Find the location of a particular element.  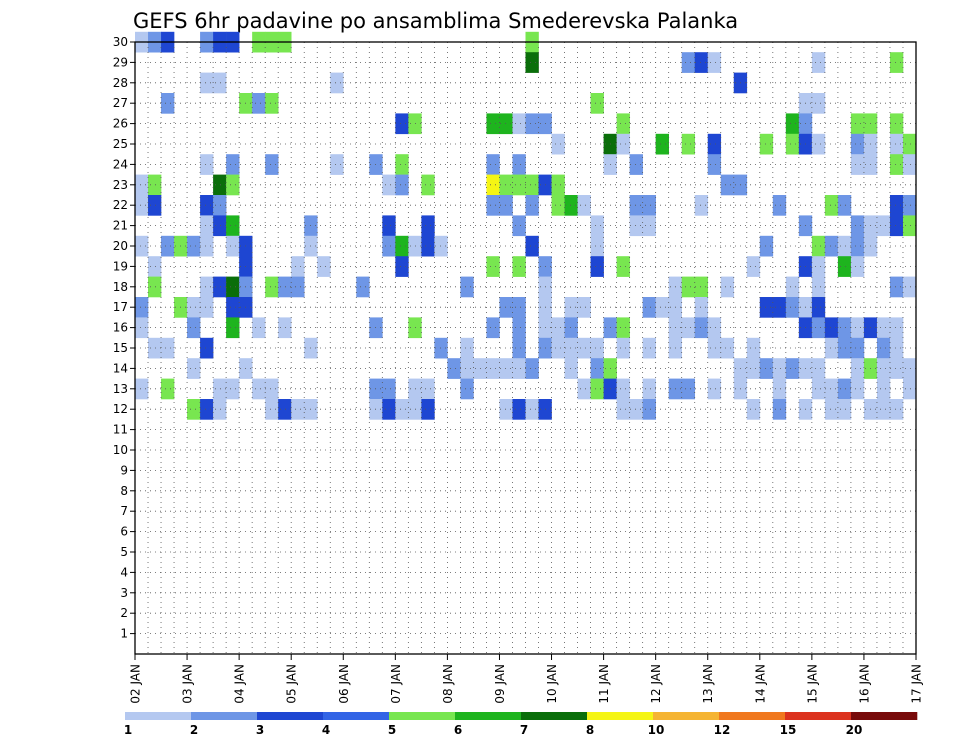

x-tick-label: 09 JAN is located at coordinates (500, 684).